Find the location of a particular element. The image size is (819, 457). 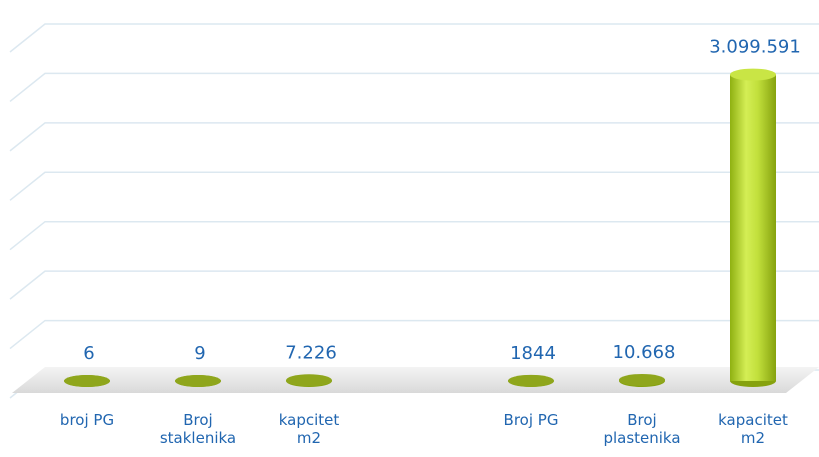

value-label: 3.099.591 is located at coordinates (755, 47).